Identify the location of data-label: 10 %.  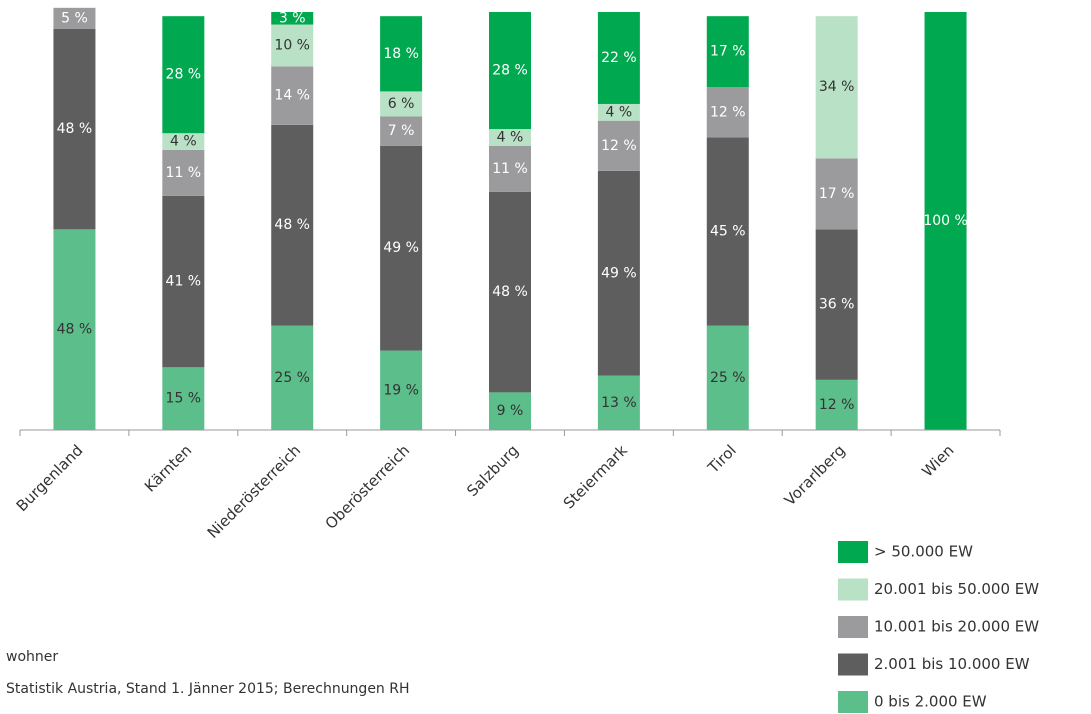
(292, 45).